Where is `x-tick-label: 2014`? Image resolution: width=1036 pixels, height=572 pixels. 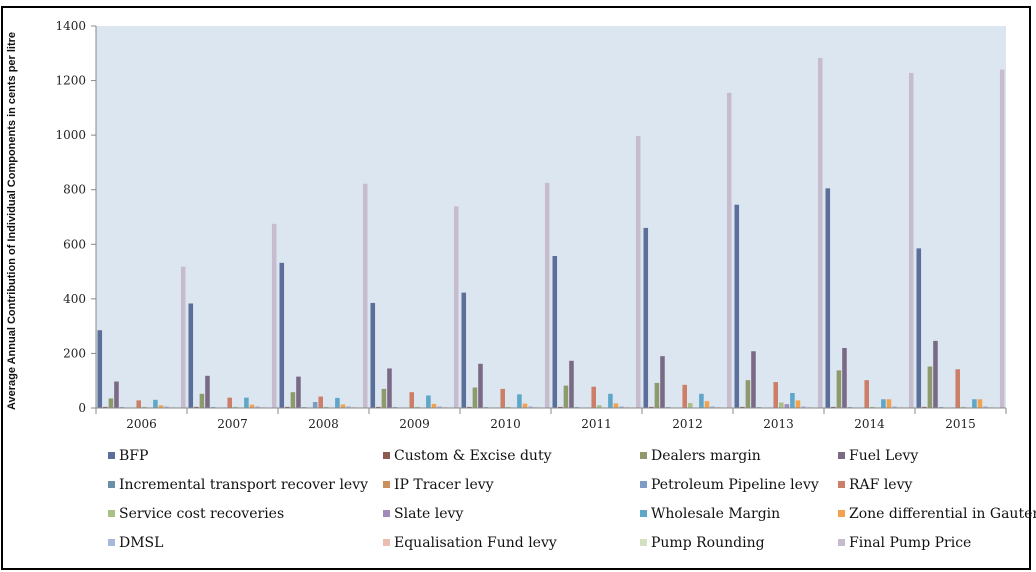
x-tick-label: 2014 is located at coordinates (869, 424).